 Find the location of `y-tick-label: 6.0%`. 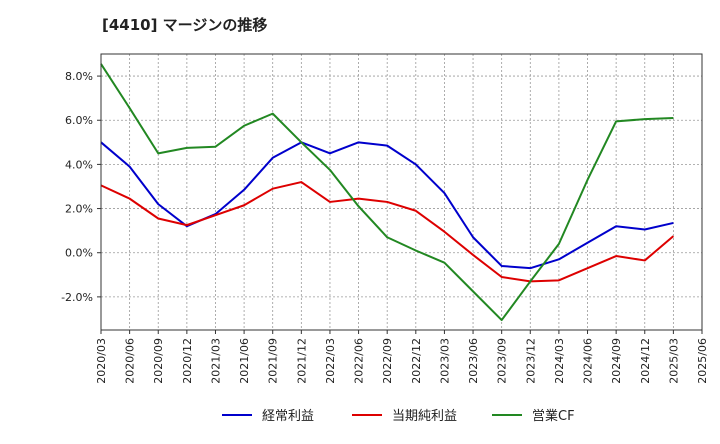

y-tick-label: 6.0% is located at coordinates (79, 120).